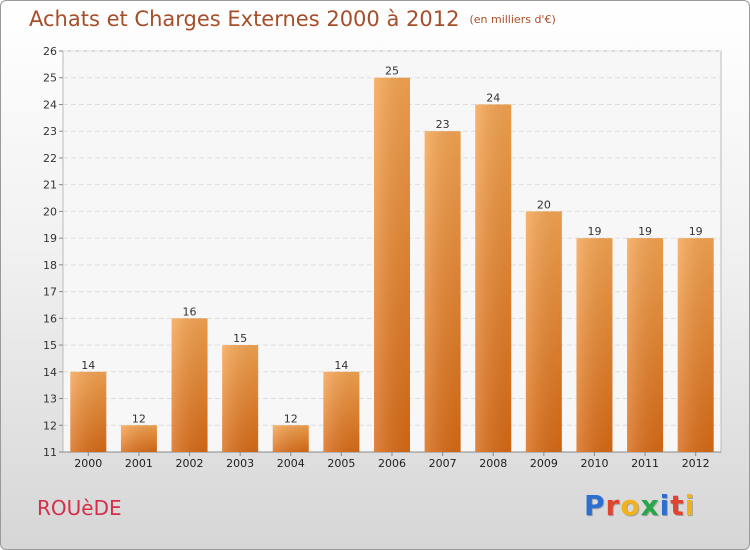 Image resolution: width=750 pixels, height=550 pixels. Describe the element at coordinates (544, 463) in the screenshot. I see `x-tick-label: 2009` at that location.